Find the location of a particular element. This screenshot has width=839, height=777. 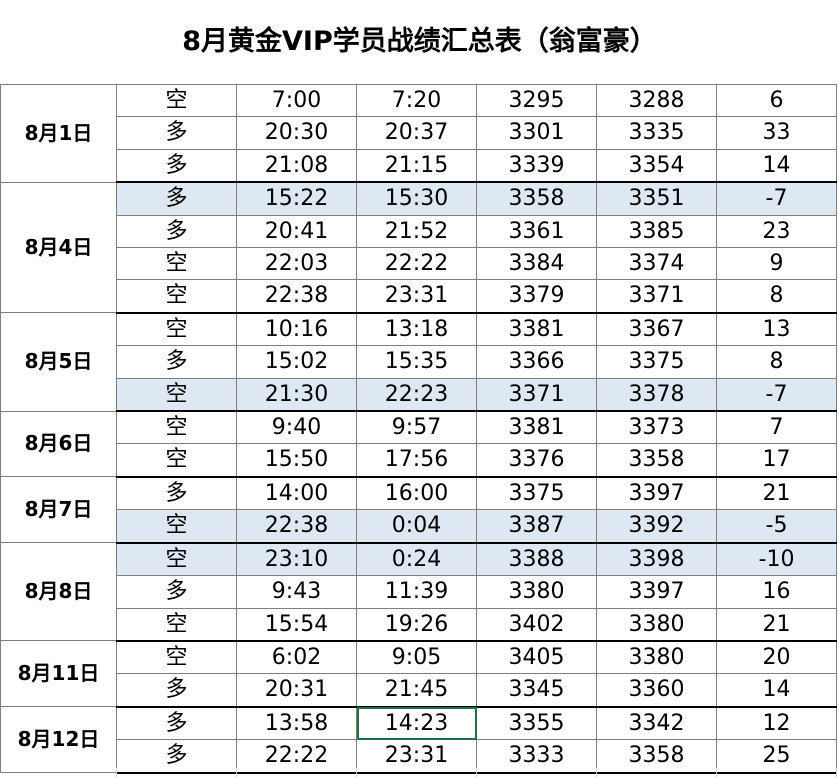

entry-price-cell: 3366 is located at coordinates (536, 362).